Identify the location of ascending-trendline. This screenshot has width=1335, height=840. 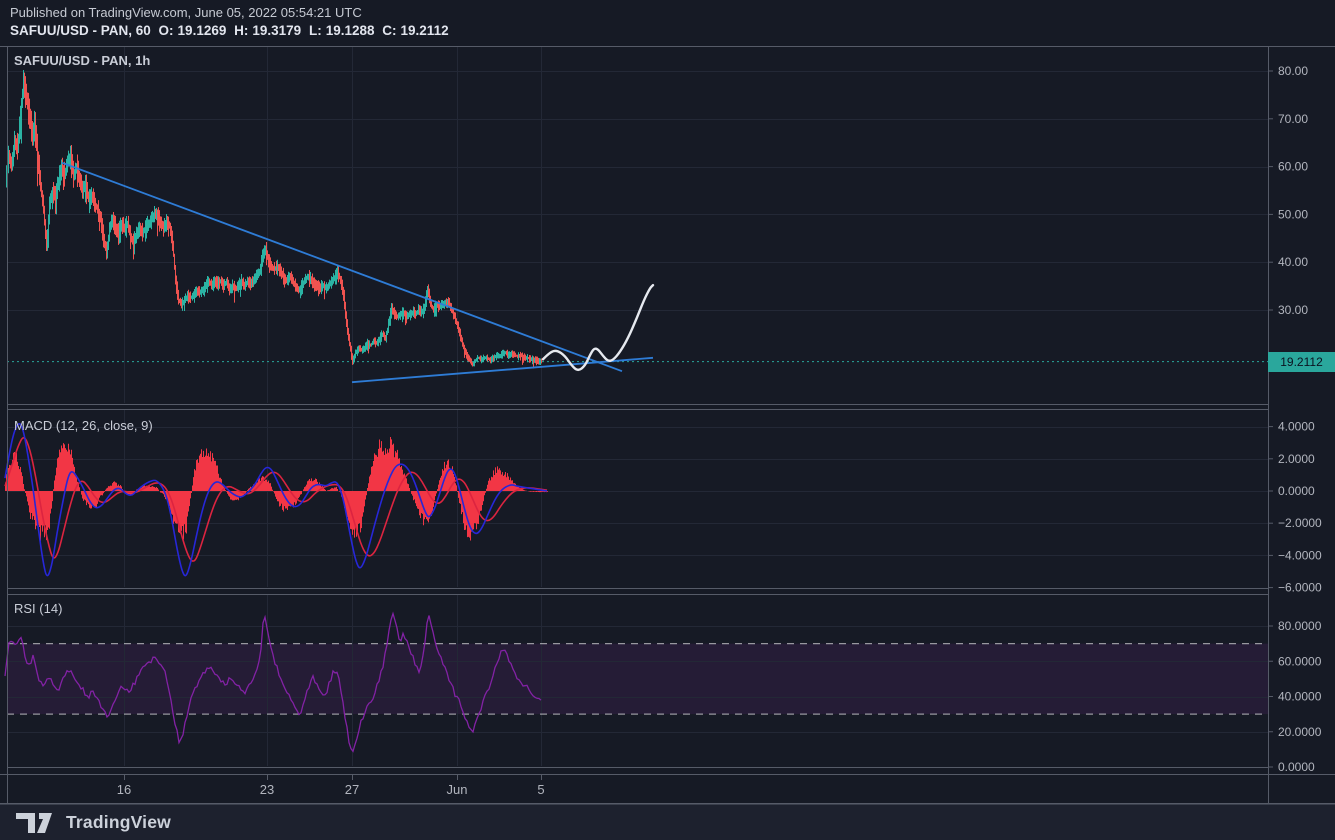
(502, 370).